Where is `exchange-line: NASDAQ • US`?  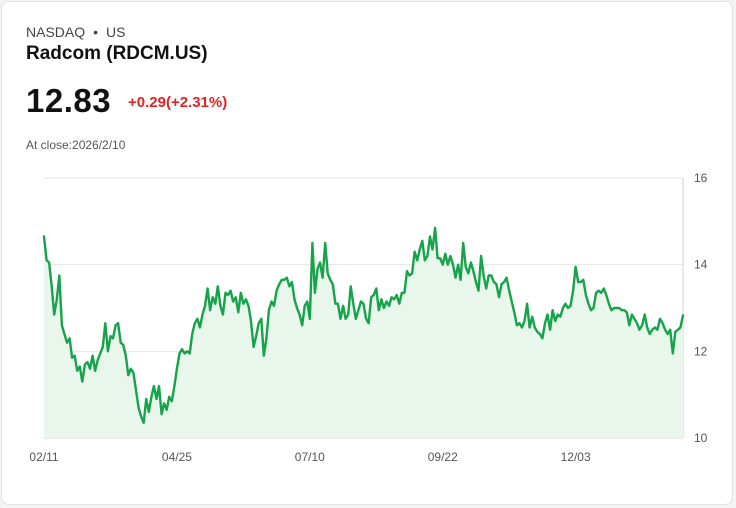 exchange-line: NASDAQ • US is located at coordinates (75, 32).